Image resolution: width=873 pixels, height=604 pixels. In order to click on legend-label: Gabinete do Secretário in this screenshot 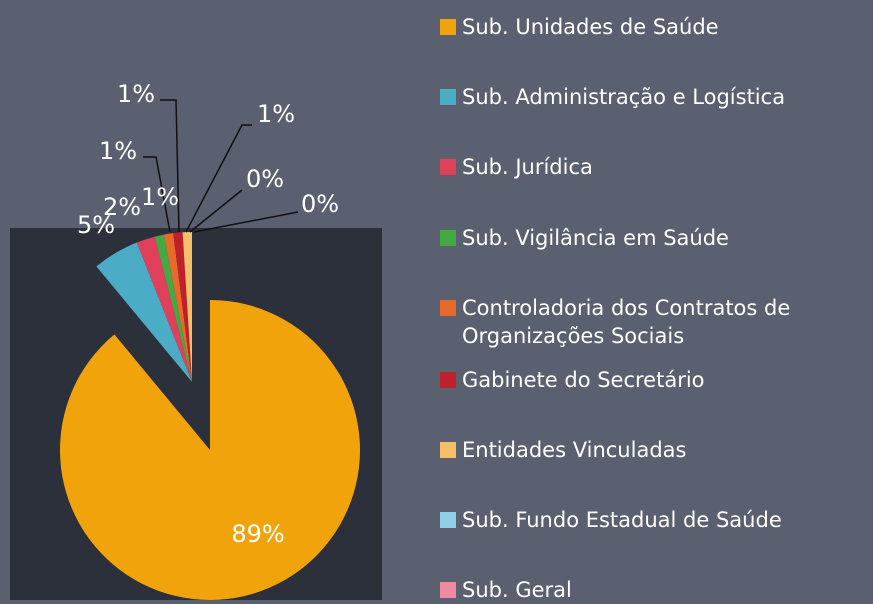, I will do `click(583, 380)`.